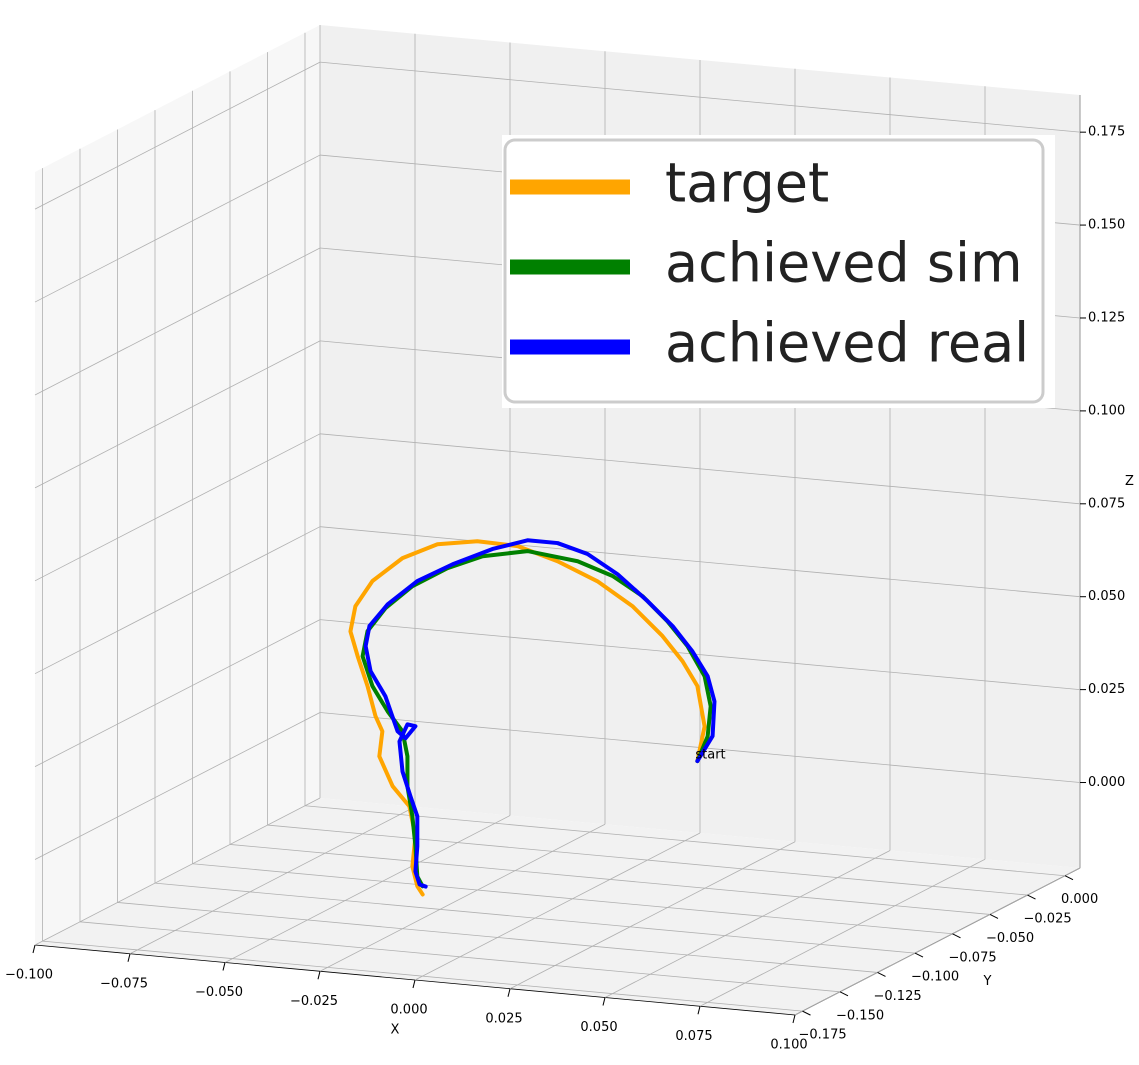 The height and width of the screenshot is (1065, 1139). What do you see at coordinates (973, 957) in the screenshot?
I see `y-tick-label: −0.075` at bounding box center [973, 957].